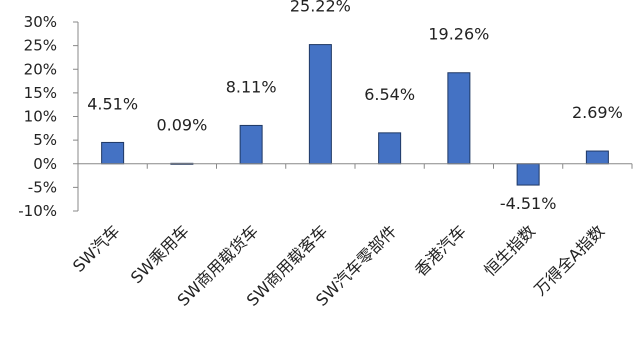  I want to click on y-tick-label: -10%, so click(37, 211).